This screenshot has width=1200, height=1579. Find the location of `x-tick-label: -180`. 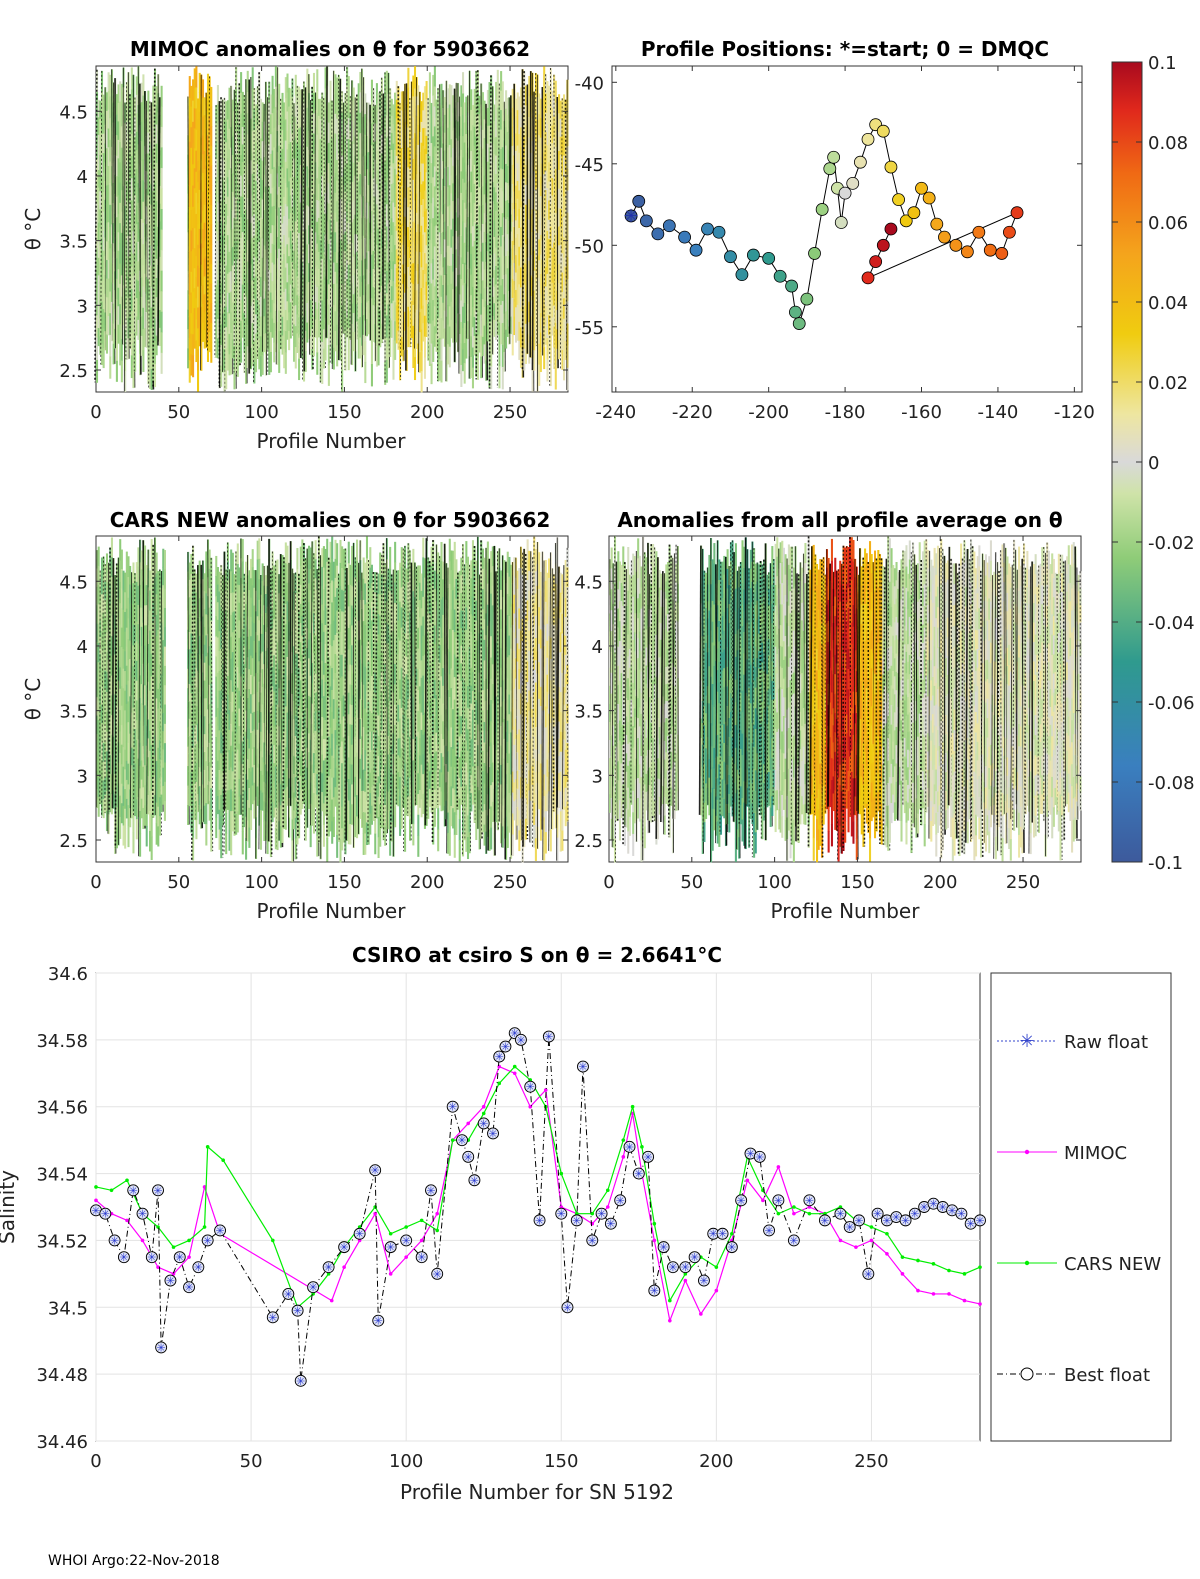

x-tick-label: -180 is located at coordinates (845, 412).